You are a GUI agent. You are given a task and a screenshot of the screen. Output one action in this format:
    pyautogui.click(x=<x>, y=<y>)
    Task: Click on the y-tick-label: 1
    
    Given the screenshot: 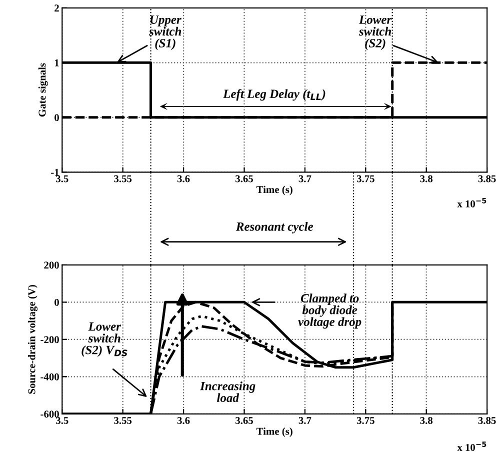 What is the action you would take?
    pyautogui.click(x=56, y=62)
    